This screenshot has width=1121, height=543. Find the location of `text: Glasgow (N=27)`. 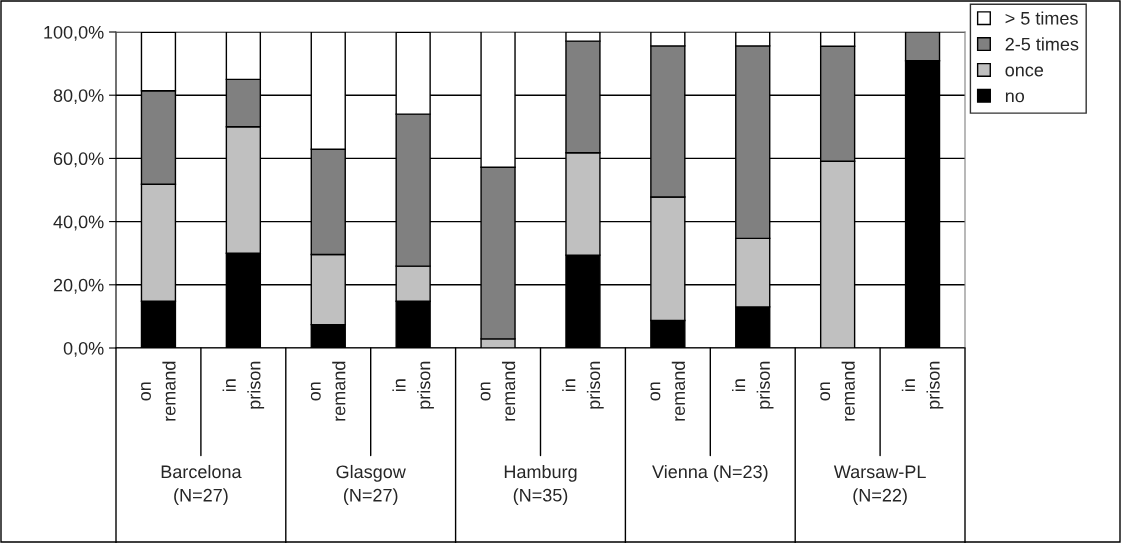

text: Glasgow (N=27) is located at coordinates (371, 485).